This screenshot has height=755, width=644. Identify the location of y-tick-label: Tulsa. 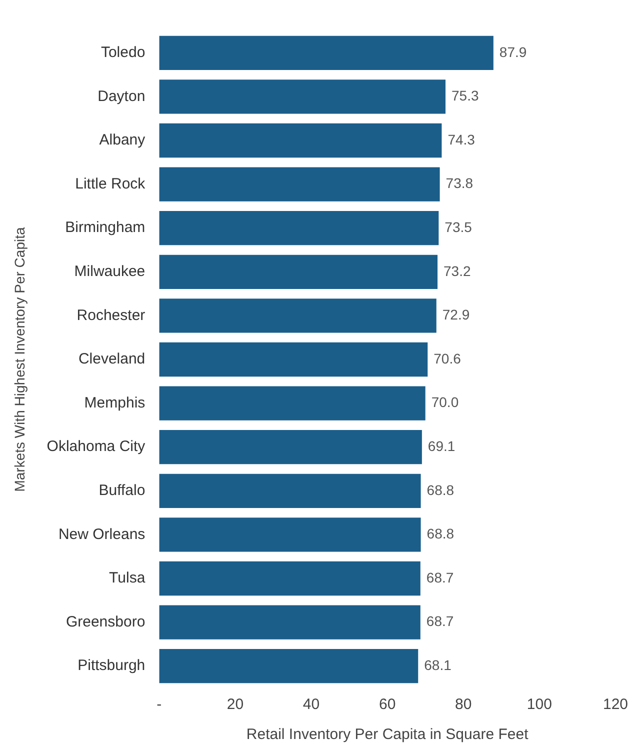
(127, 578).